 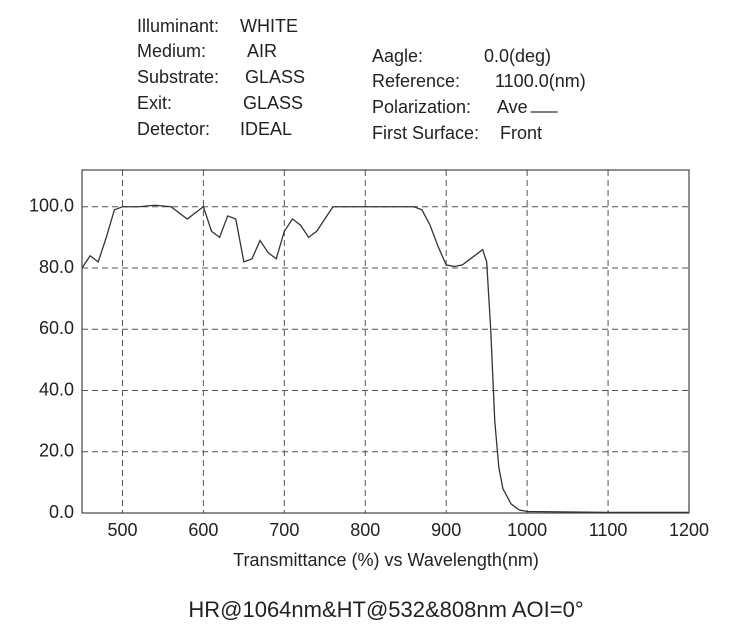 What do you see at coordinates (178, 77) in the screenshot?
I see `info-label: Substrate:` at bounding box center [178, 77].